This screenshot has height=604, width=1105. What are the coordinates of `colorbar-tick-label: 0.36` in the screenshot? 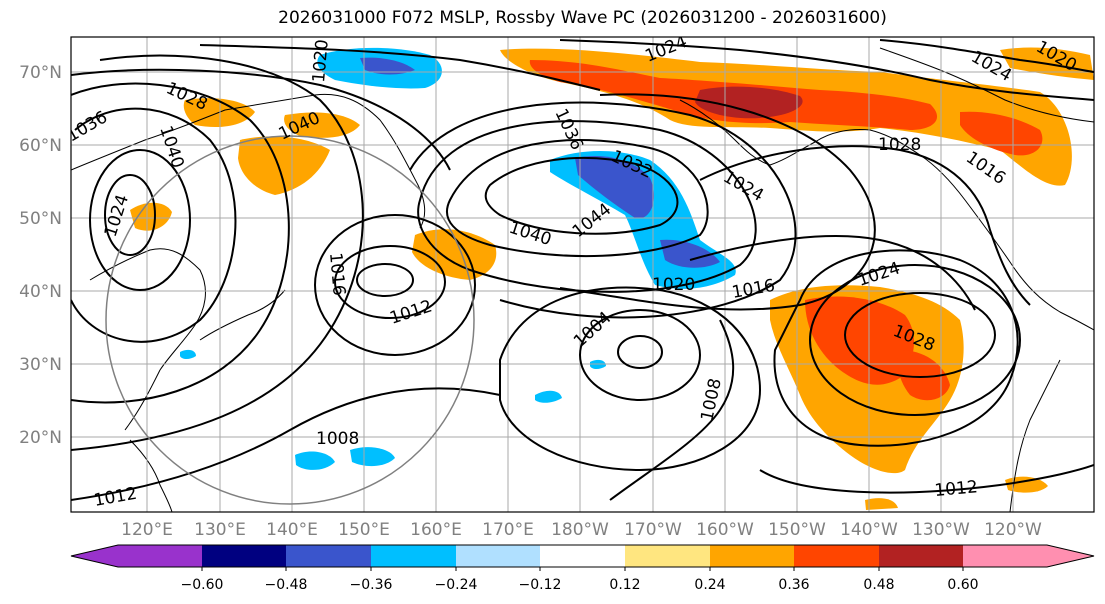 It's located at (793, 585).